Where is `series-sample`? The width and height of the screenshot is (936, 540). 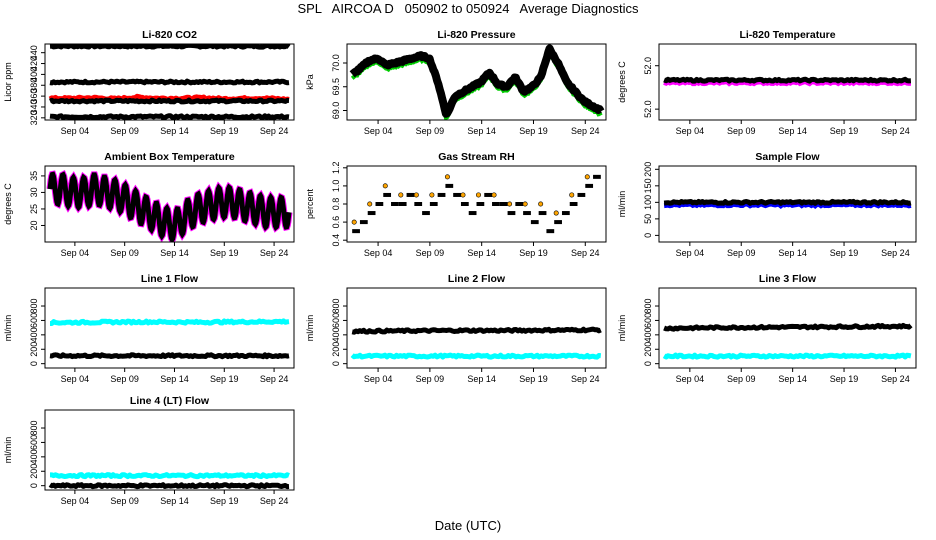 series-sample is located at coordinates (787, 202).